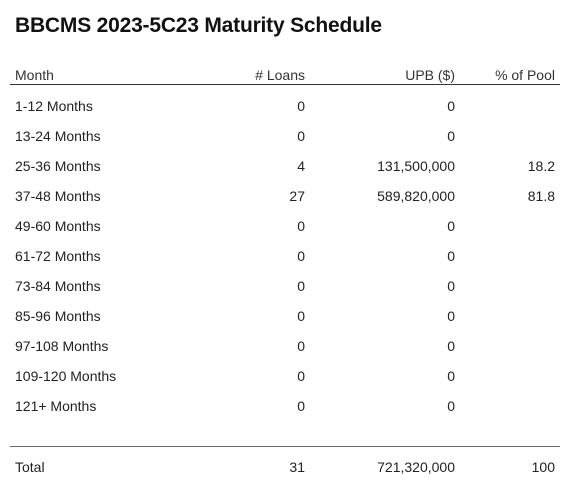  What do you see at coordinates (280, 75) in the screenshot?
I see `column-header-loans: # Loans` at bounding box center [280, 75].